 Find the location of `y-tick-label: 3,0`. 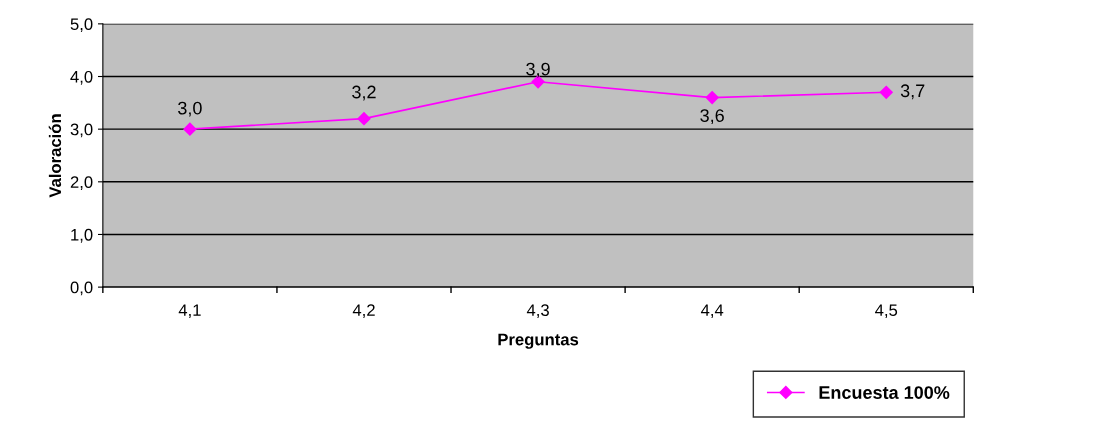

y-tick-label: 3,0 is located at coordinates (81, 130).